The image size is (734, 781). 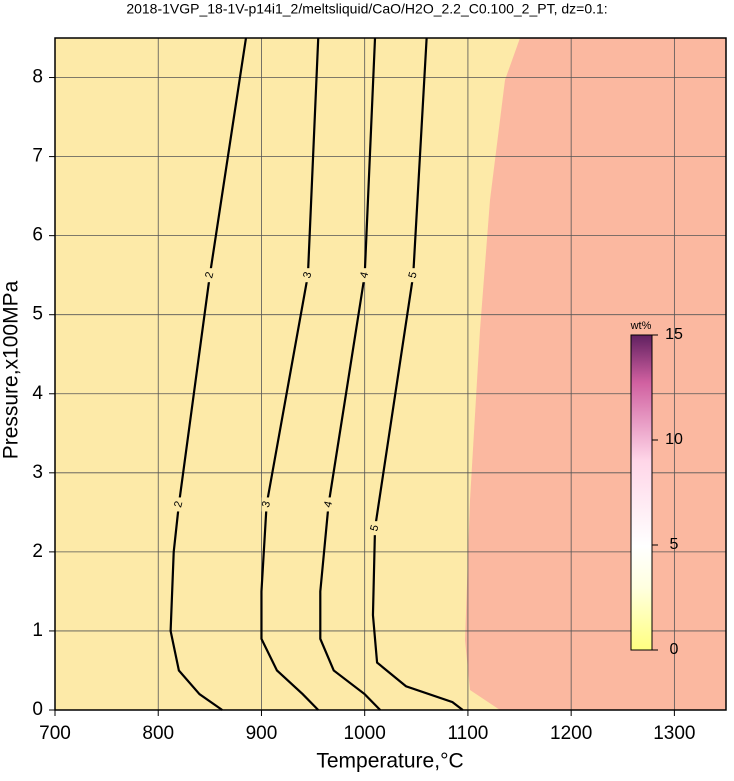 I want to click on colorbar, so click(x=641, y=492).